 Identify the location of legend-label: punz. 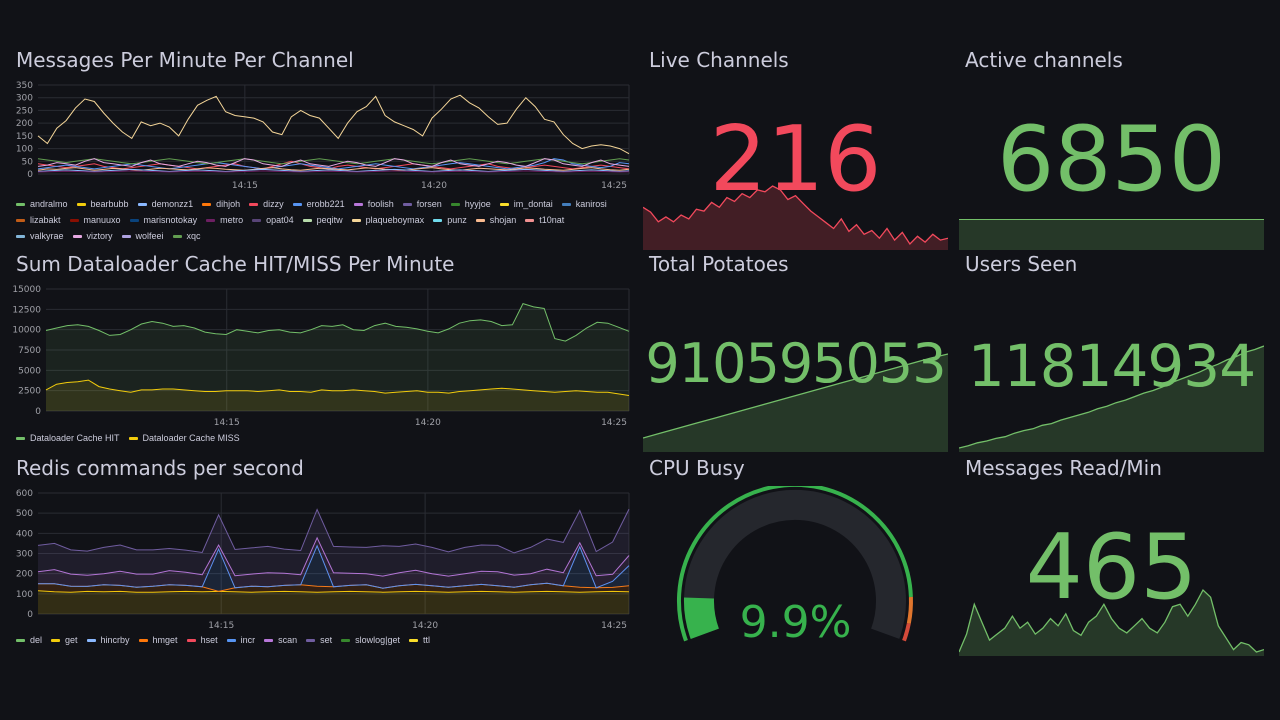
(457, 220).